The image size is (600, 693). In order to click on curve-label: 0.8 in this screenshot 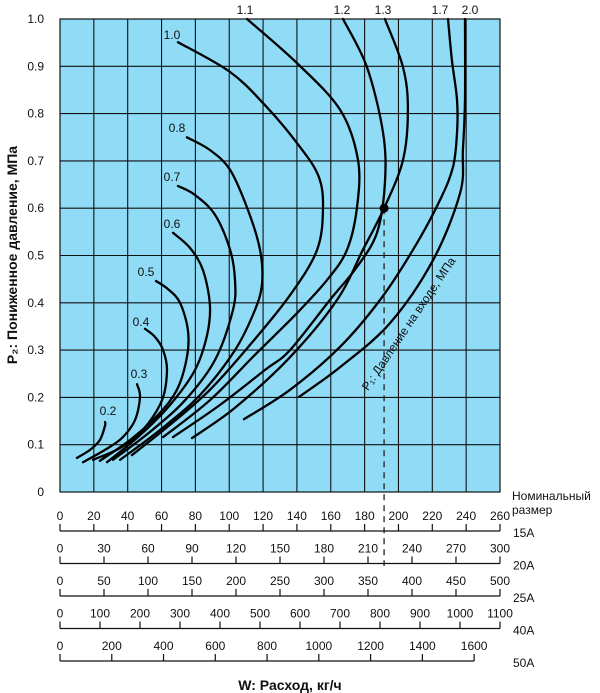, I will do `click(177, 128)`.